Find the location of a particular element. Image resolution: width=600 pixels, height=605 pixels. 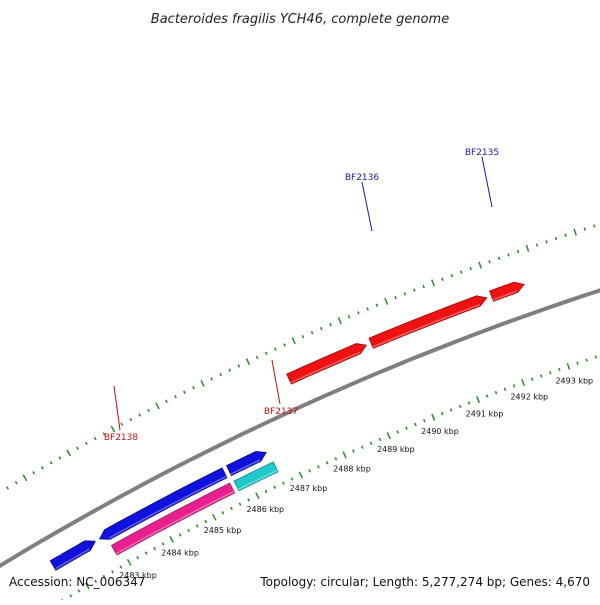

accession-text: Accession: NC_006347 is located at coordinates (77, 582).